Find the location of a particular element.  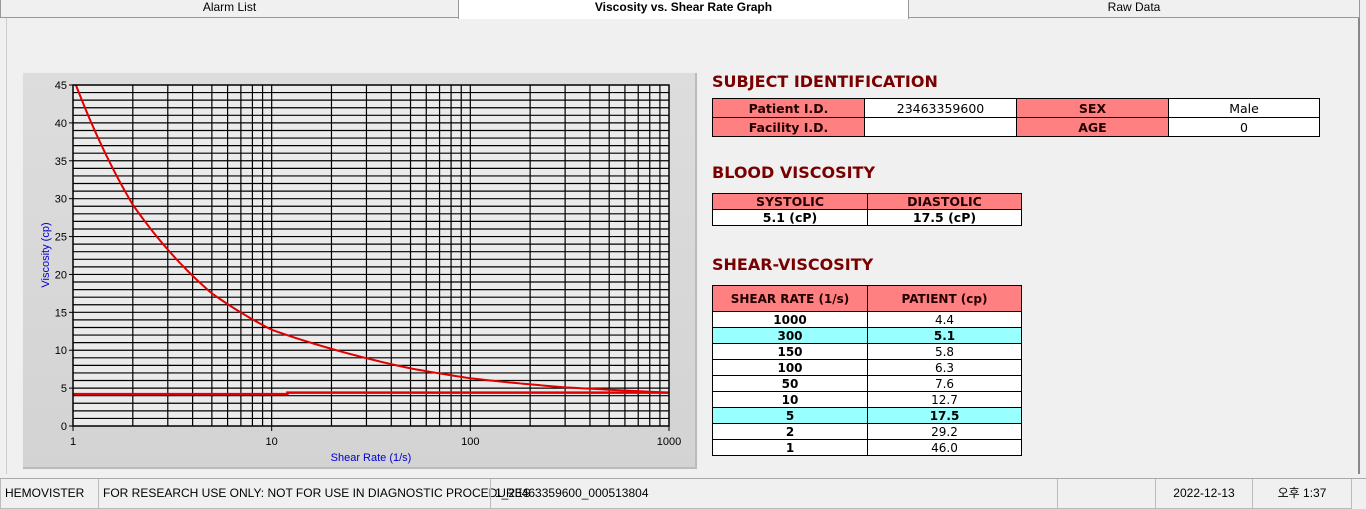

shear-viscosity-title: SHEAR-VISCOSITY is located at coordinates (793, 264).